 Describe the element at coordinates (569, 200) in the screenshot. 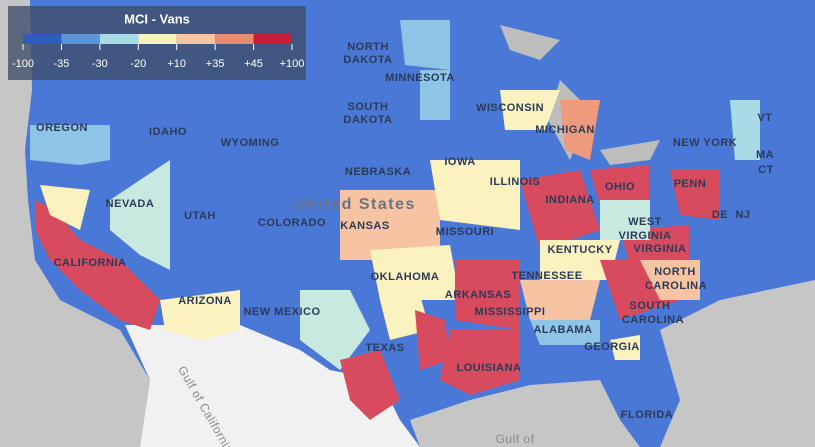

I see `map-label: INDIANA` at that location.